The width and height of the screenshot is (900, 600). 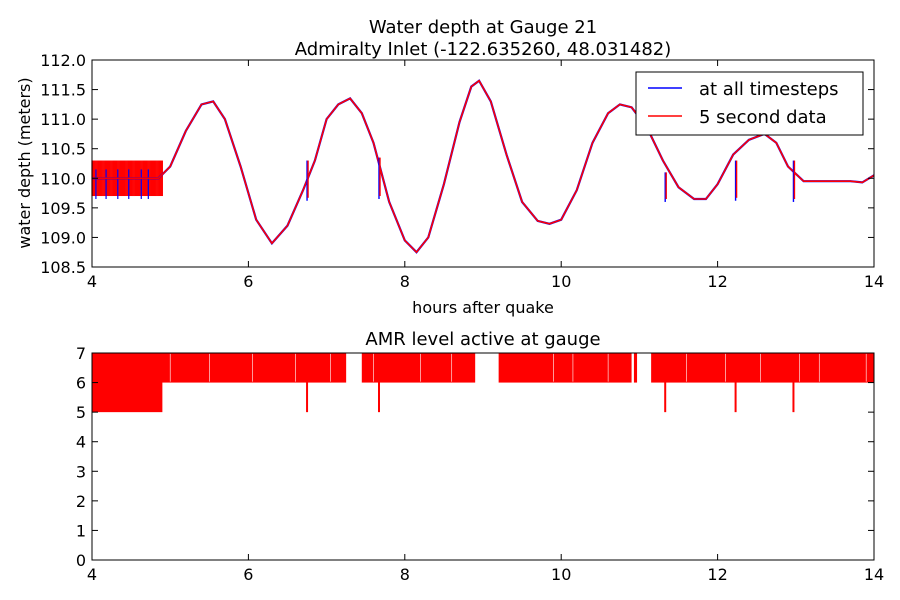 I want to click on top-chart-title-line1: Water depth at Gauge 21, so click(x=483, y=27).